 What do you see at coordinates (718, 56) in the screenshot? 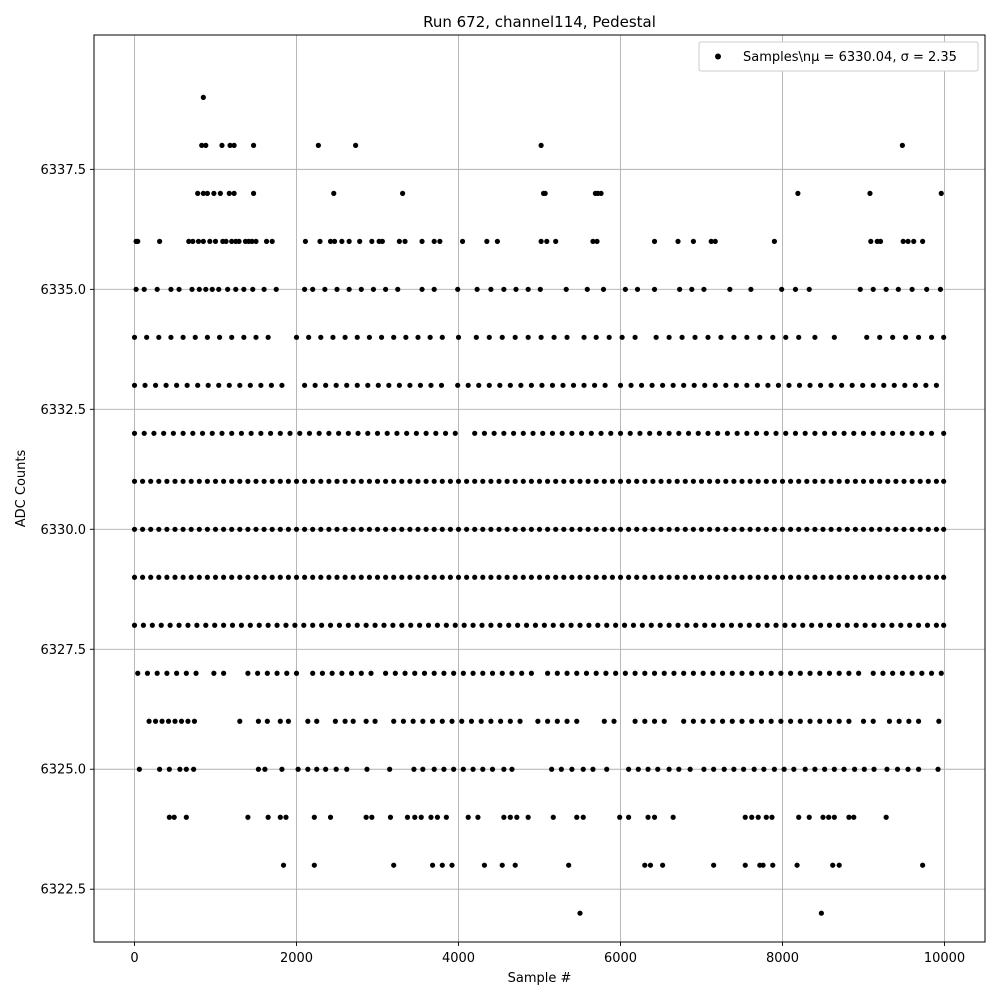
I see `legend-marker` at bounding box center [718, 56].